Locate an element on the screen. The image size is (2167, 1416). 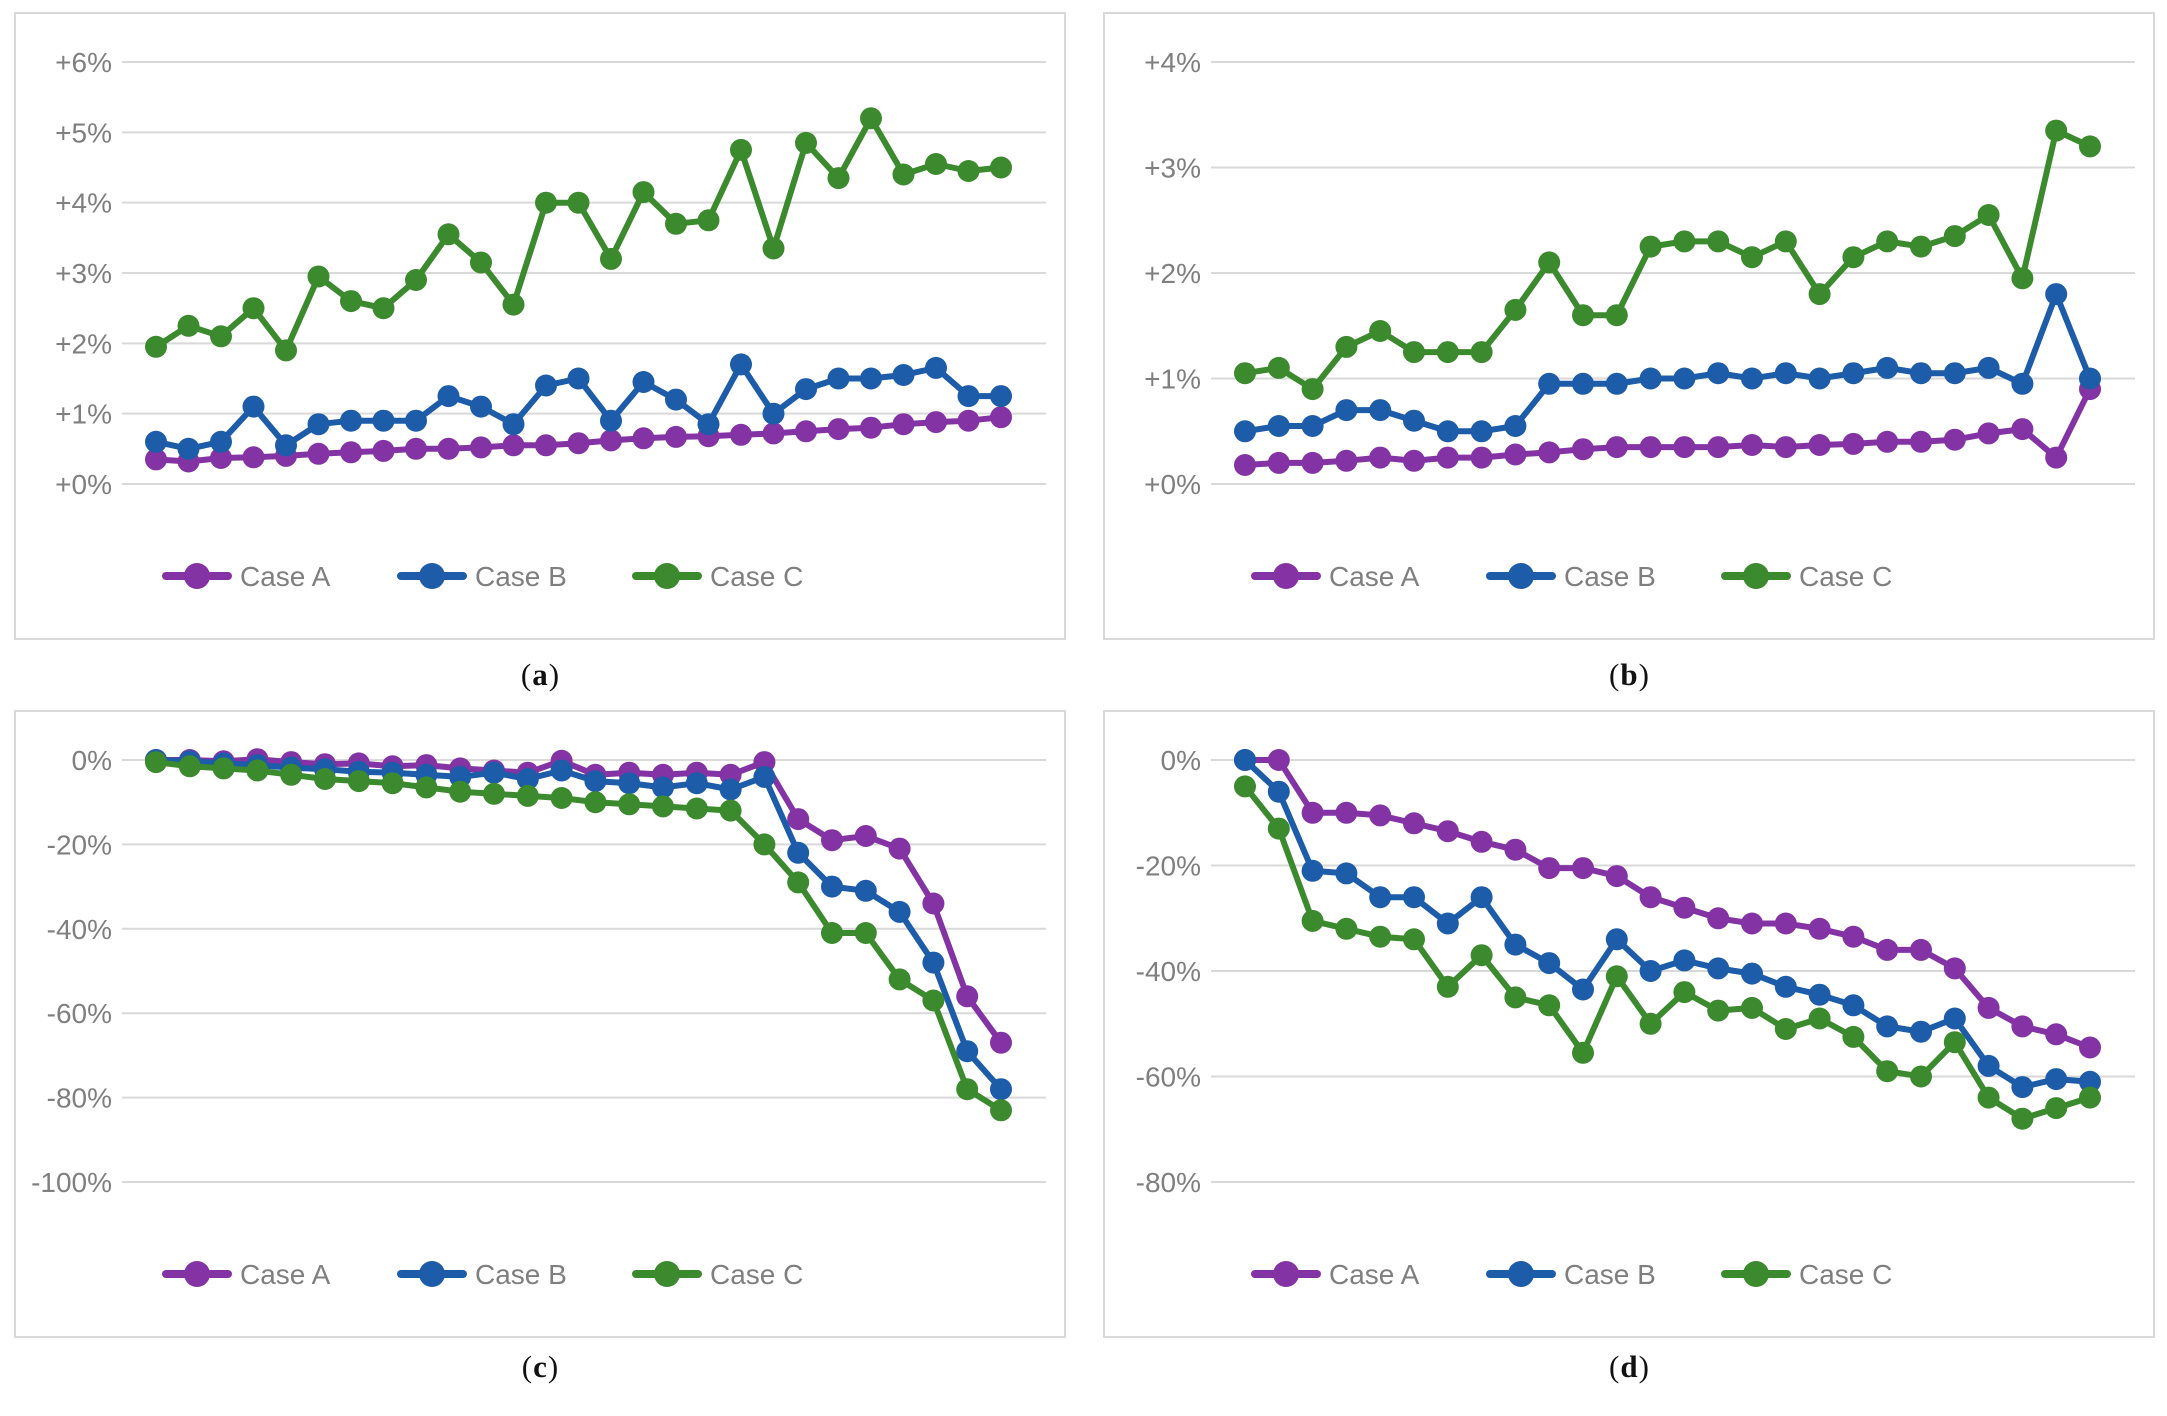
y-tick-label: 0% is located at coordinates (1181, 760).